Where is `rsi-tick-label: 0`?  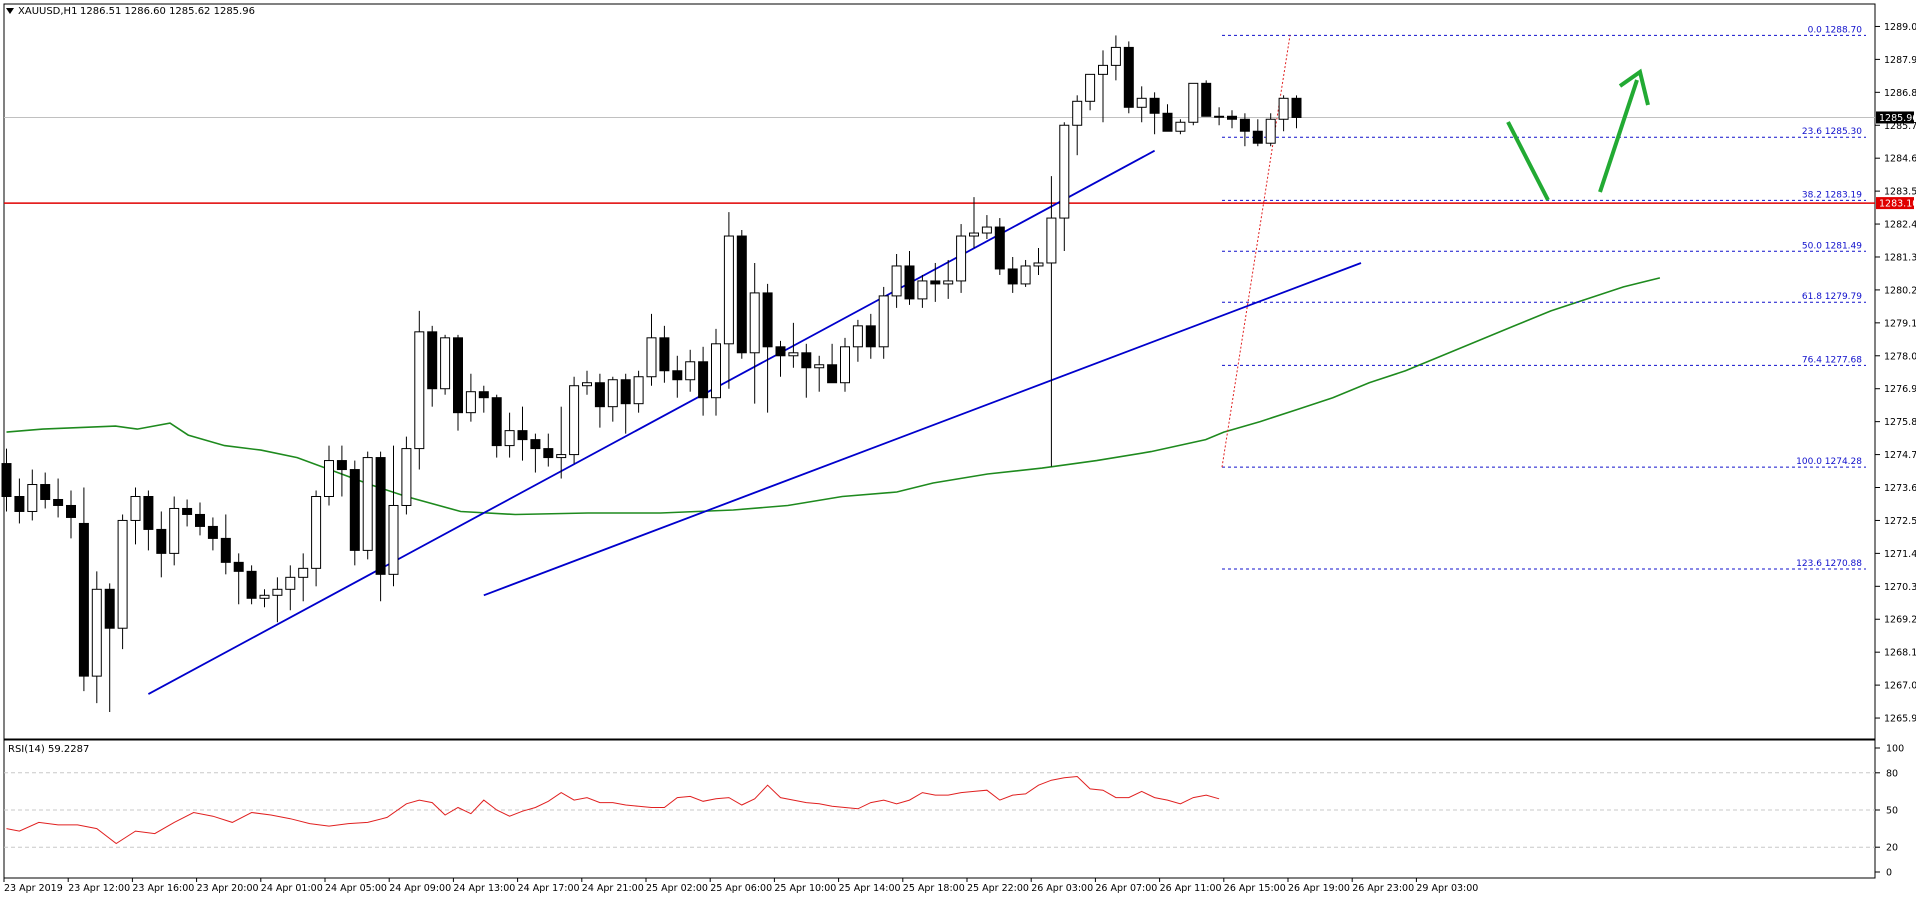 rsi-tick-label: 0 is located at coordinates (1889, 873).